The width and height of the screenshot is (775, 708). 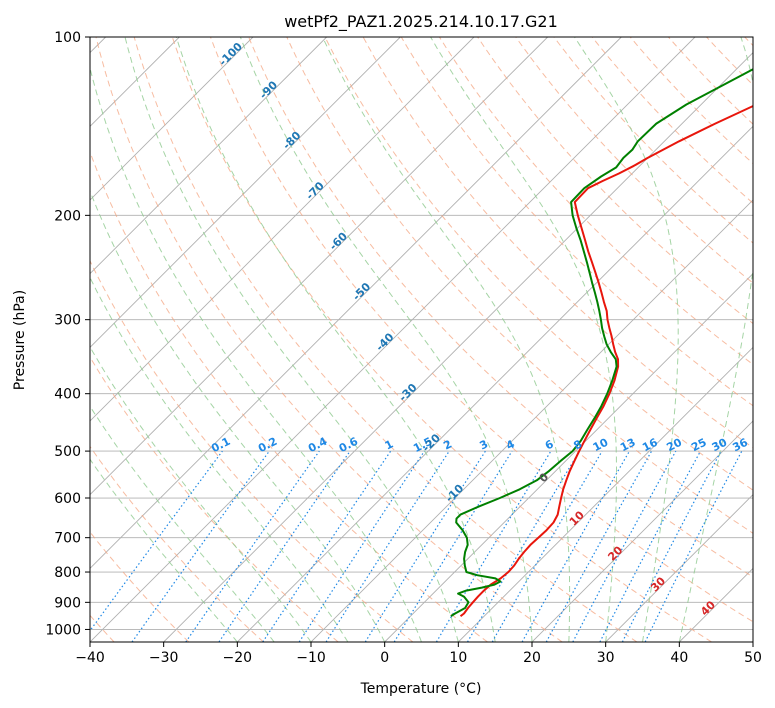 What do you see at coordinates (67, 38) in the screenshot?
I see `y-tick-label: 100` at bounding box center [67, 38].